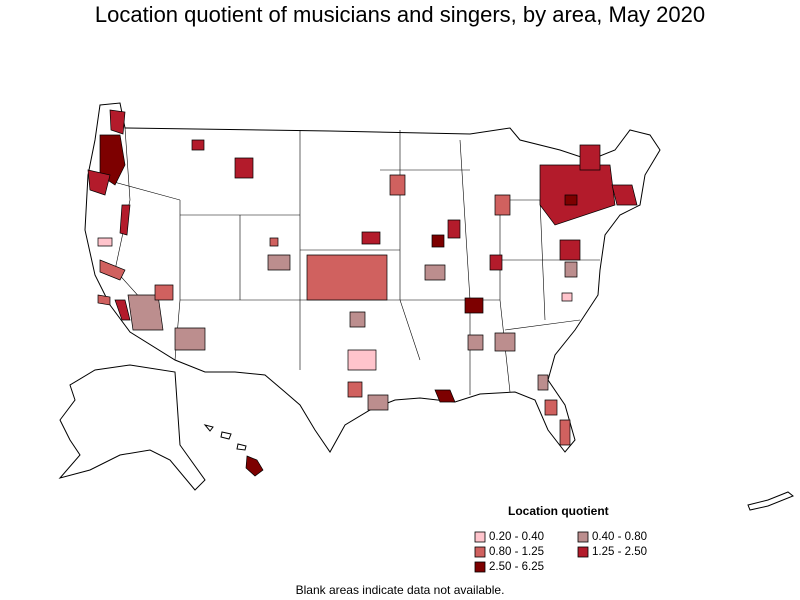 This screenshot has width=800, height=600. What do you see at coordinates (400, 590) in the screenshot?
I see `footnote: Blank areas indicate data not available.` at bounding box center [400, 590].